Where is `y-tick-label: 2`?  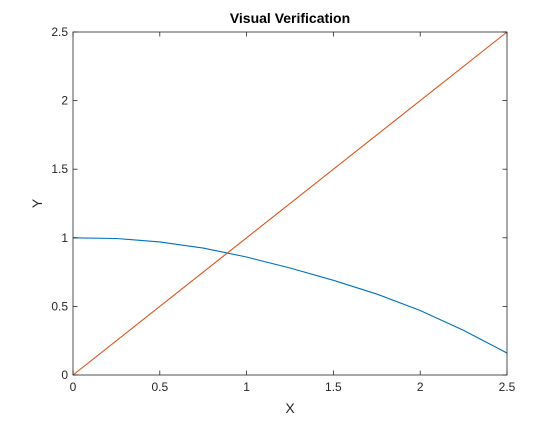 y-tick-label: 2 is located at coordinates (64, 101).